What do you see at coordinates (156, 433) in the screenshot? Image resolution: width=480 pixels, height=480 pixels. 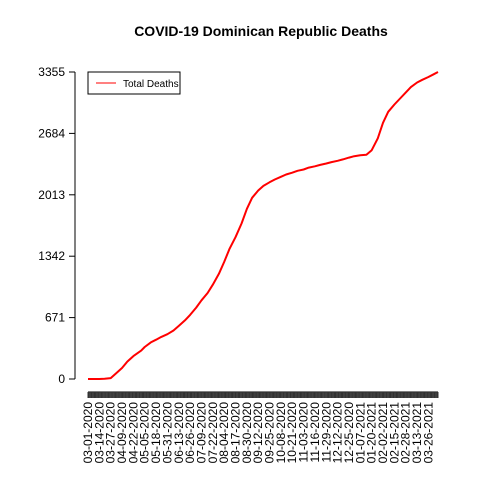 I see `x-tick-label: 05-18-2020` at bounding box center [156, 433].